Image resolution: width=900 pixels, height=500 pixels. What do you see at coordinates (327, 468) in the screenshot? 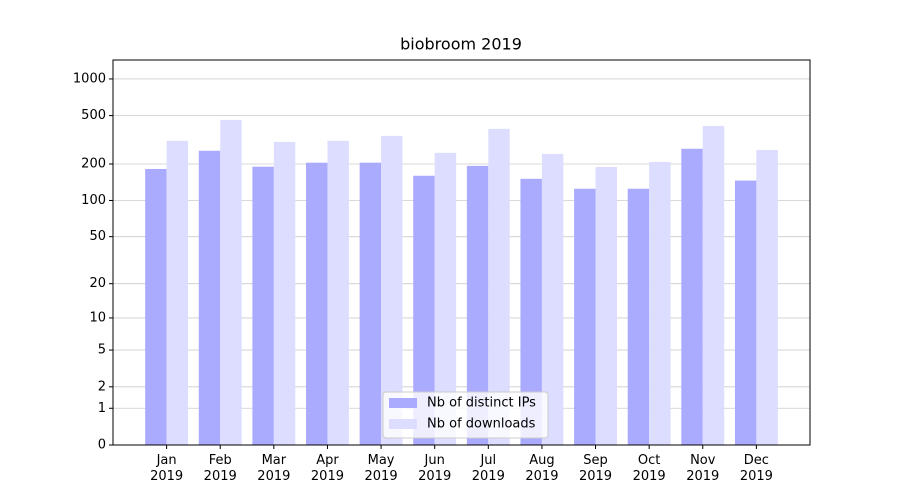
I see `x-tick-label: Apr 2019` at bounding box center [327, 468].